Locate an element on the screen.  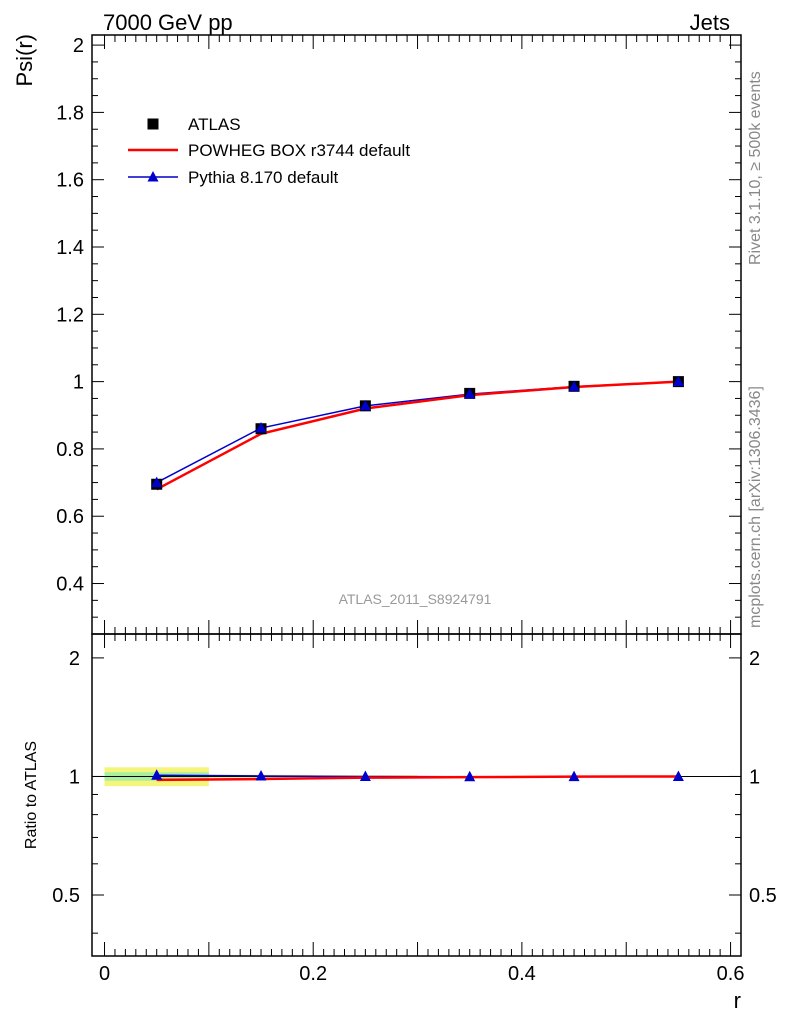
pythia-line is located at coordinates (417, 432).